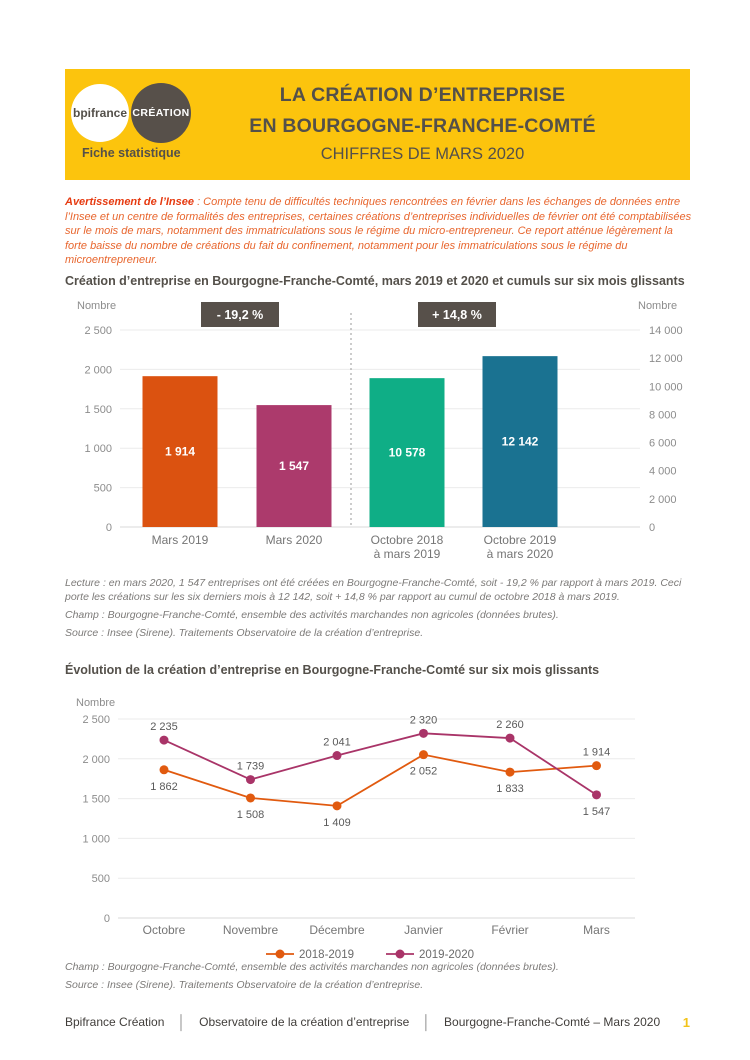  Describe the element at coordinates (652, 528) in the screenshot. I see `right-axis-tick-label: 0` at that location.